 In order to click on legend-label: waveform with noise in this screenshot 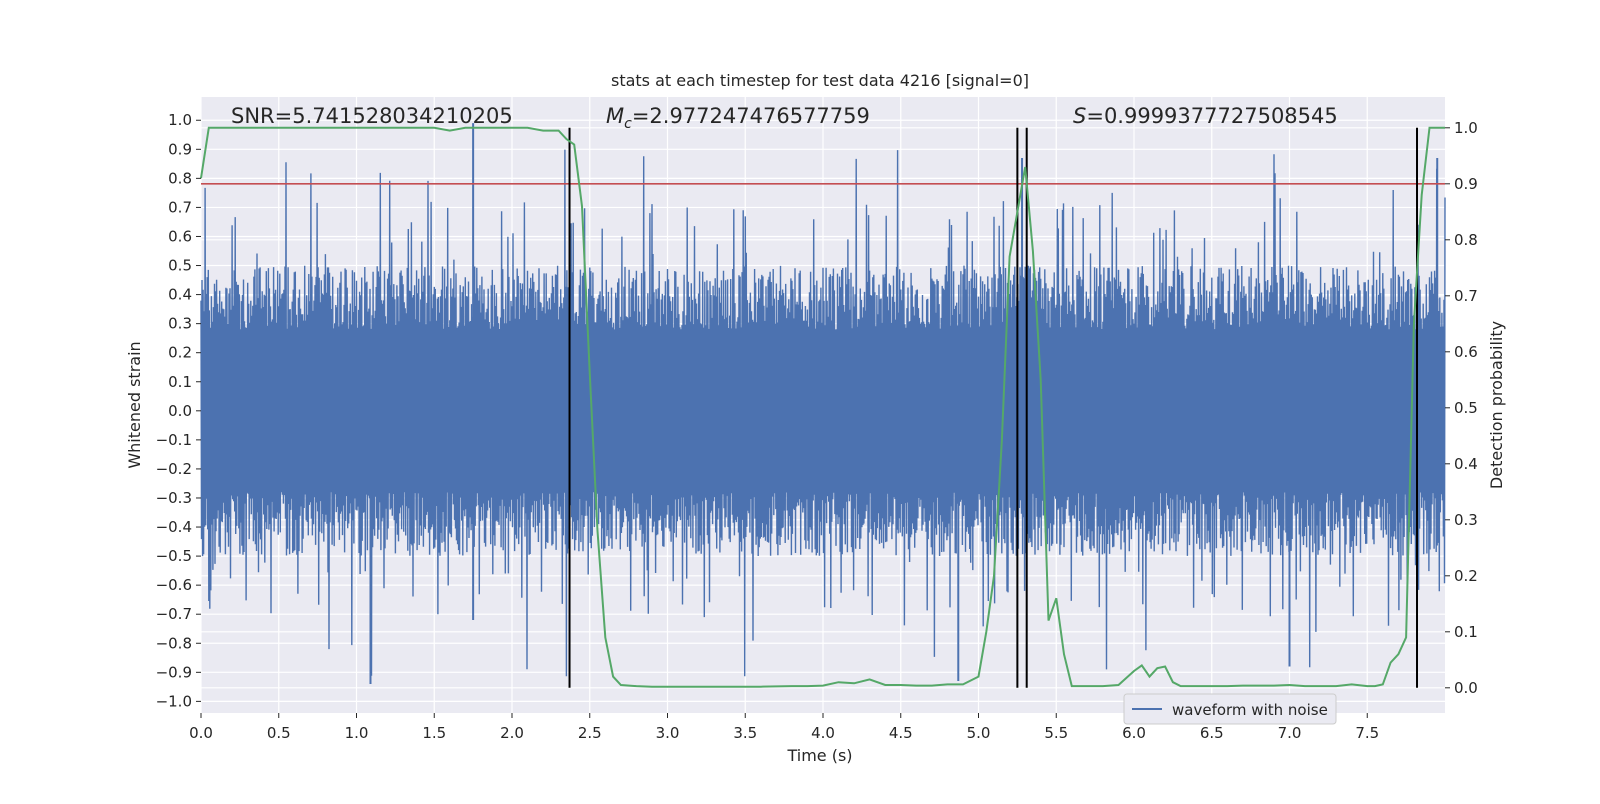, I will do `click(1250, 710)`.